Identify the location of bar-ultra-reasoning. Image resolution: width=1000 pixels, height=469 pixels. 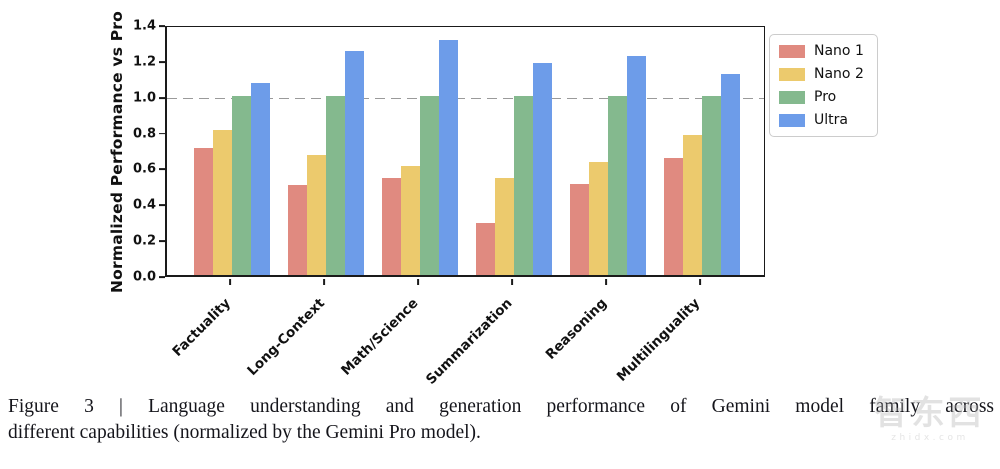
(636, 165).